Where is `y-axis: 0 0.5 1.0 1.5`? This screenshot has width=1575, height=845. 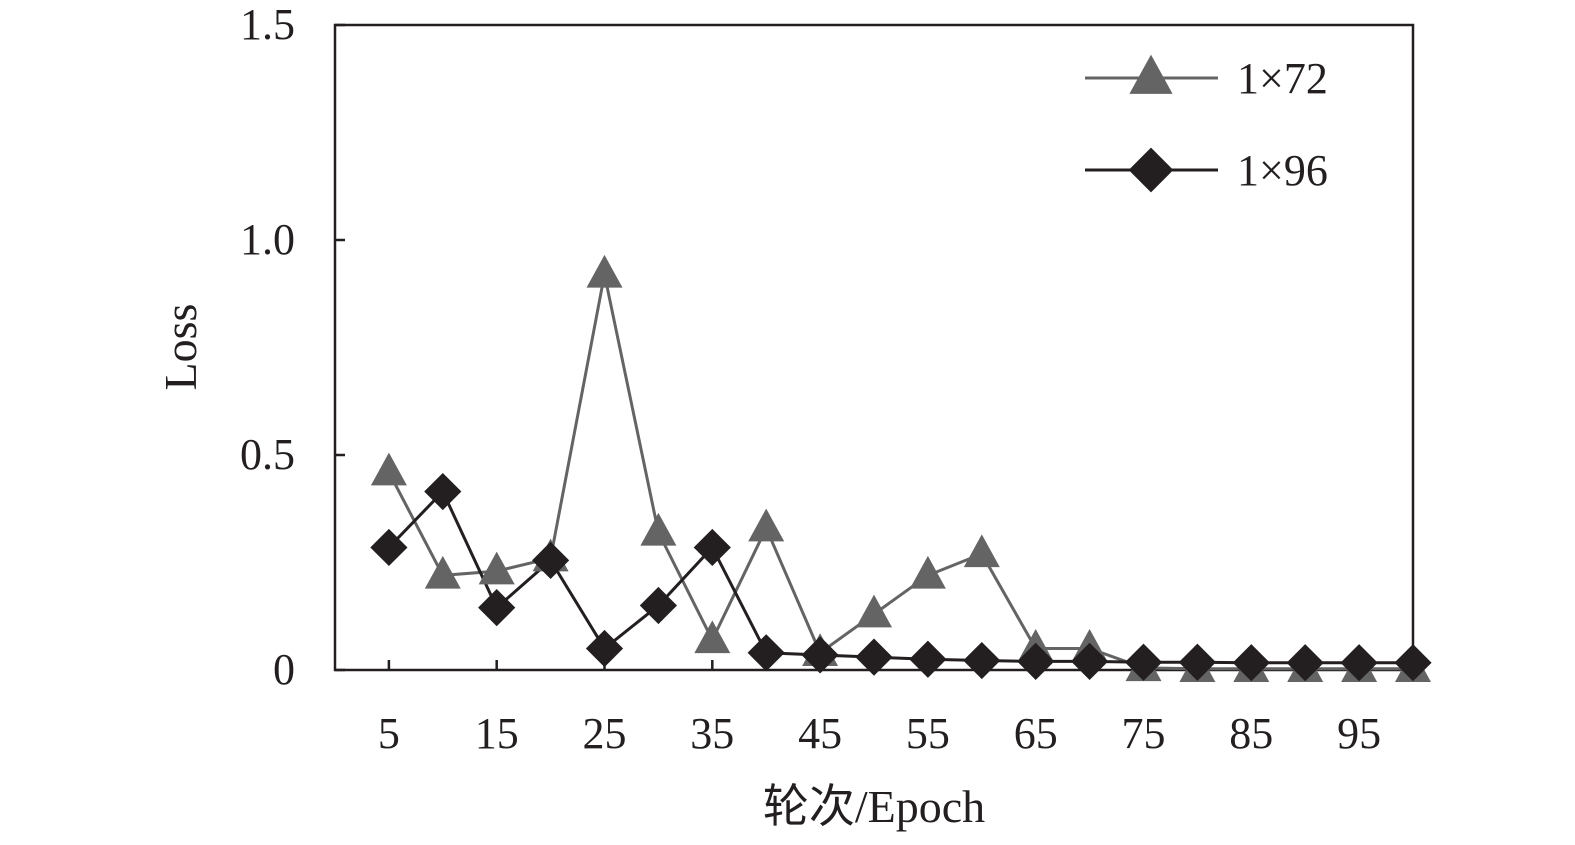
y-axis: 0 0.5 1.0 1.5 is located at coordinates (292, 347).